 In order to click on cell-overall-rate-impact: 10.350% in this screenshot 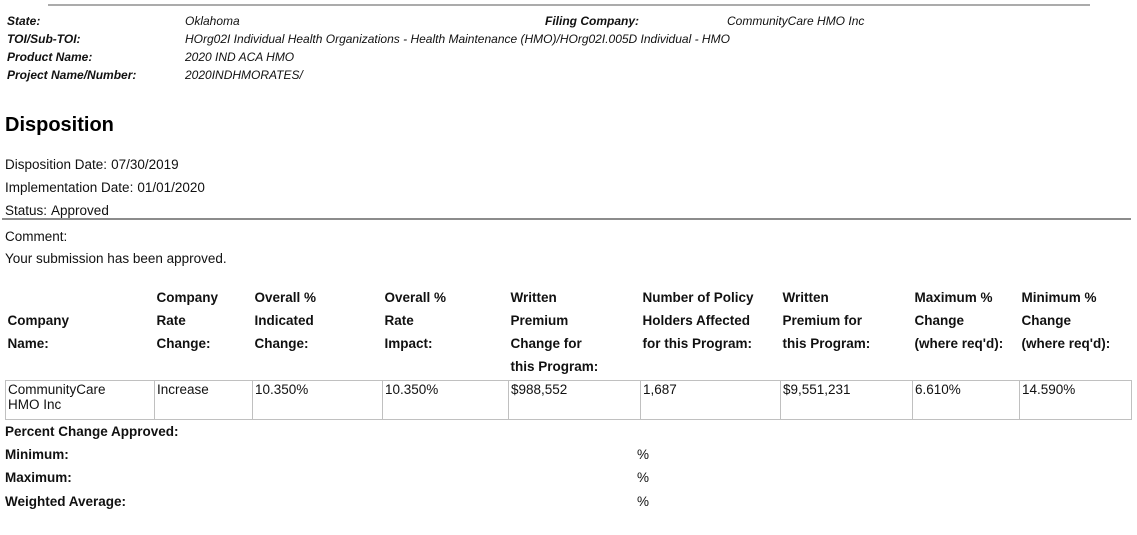, I will do `click(445, 400)`.